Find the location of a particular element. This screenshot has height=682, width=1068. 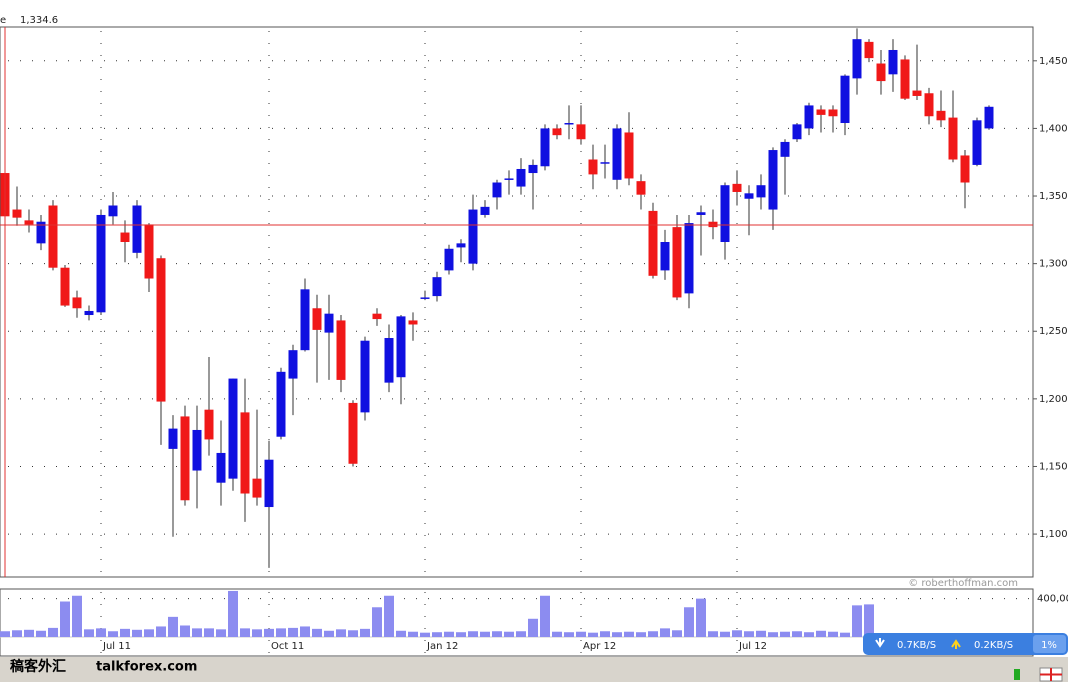

volume-tick-label: 400,00 is located at coordinates (1052, 599).